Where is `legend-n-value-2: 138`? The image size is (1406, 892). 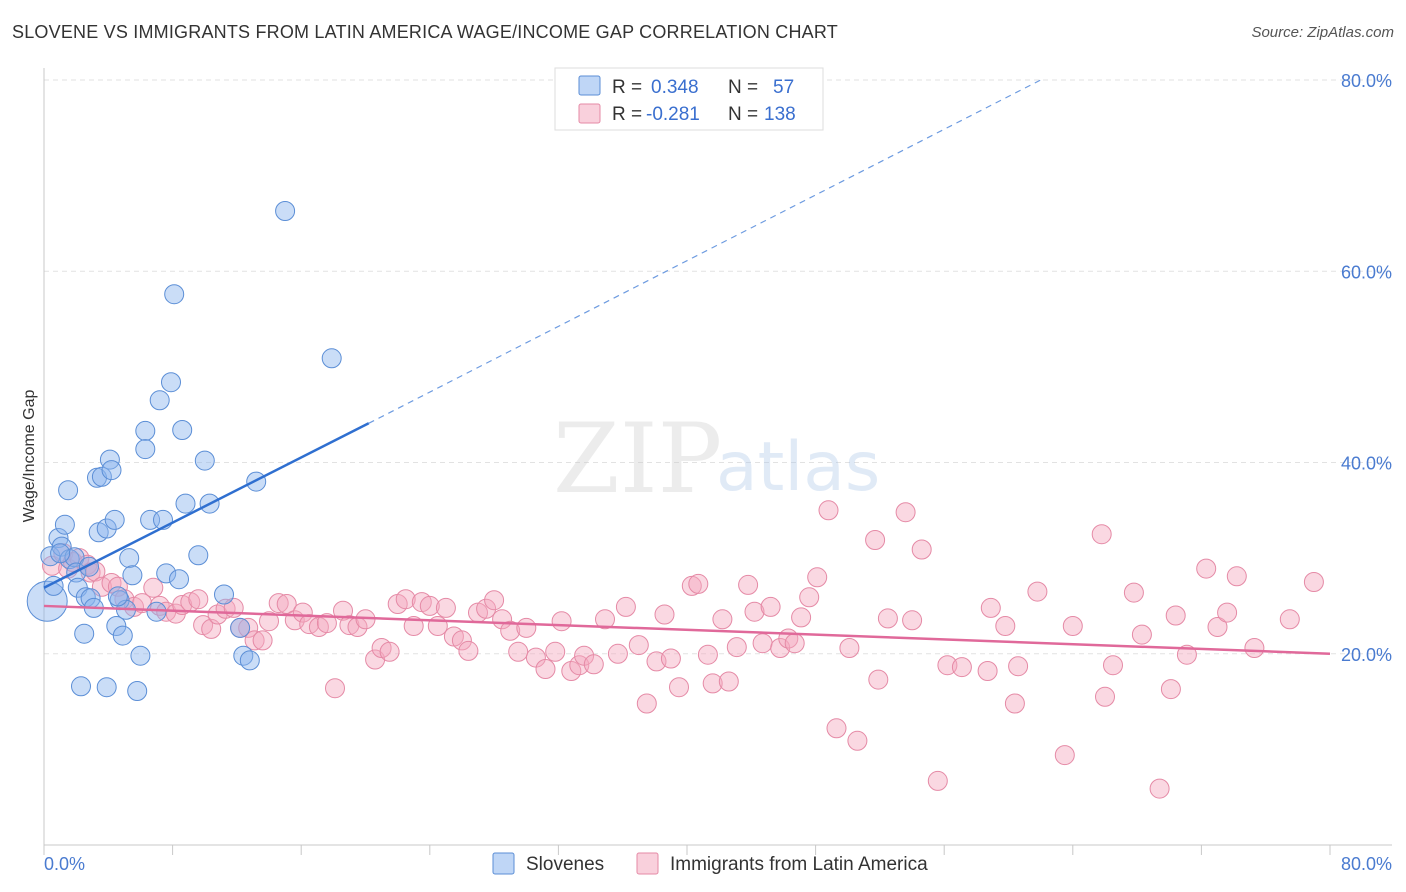
legend-n-value-2: 138 is located at coordinates (780, 114).